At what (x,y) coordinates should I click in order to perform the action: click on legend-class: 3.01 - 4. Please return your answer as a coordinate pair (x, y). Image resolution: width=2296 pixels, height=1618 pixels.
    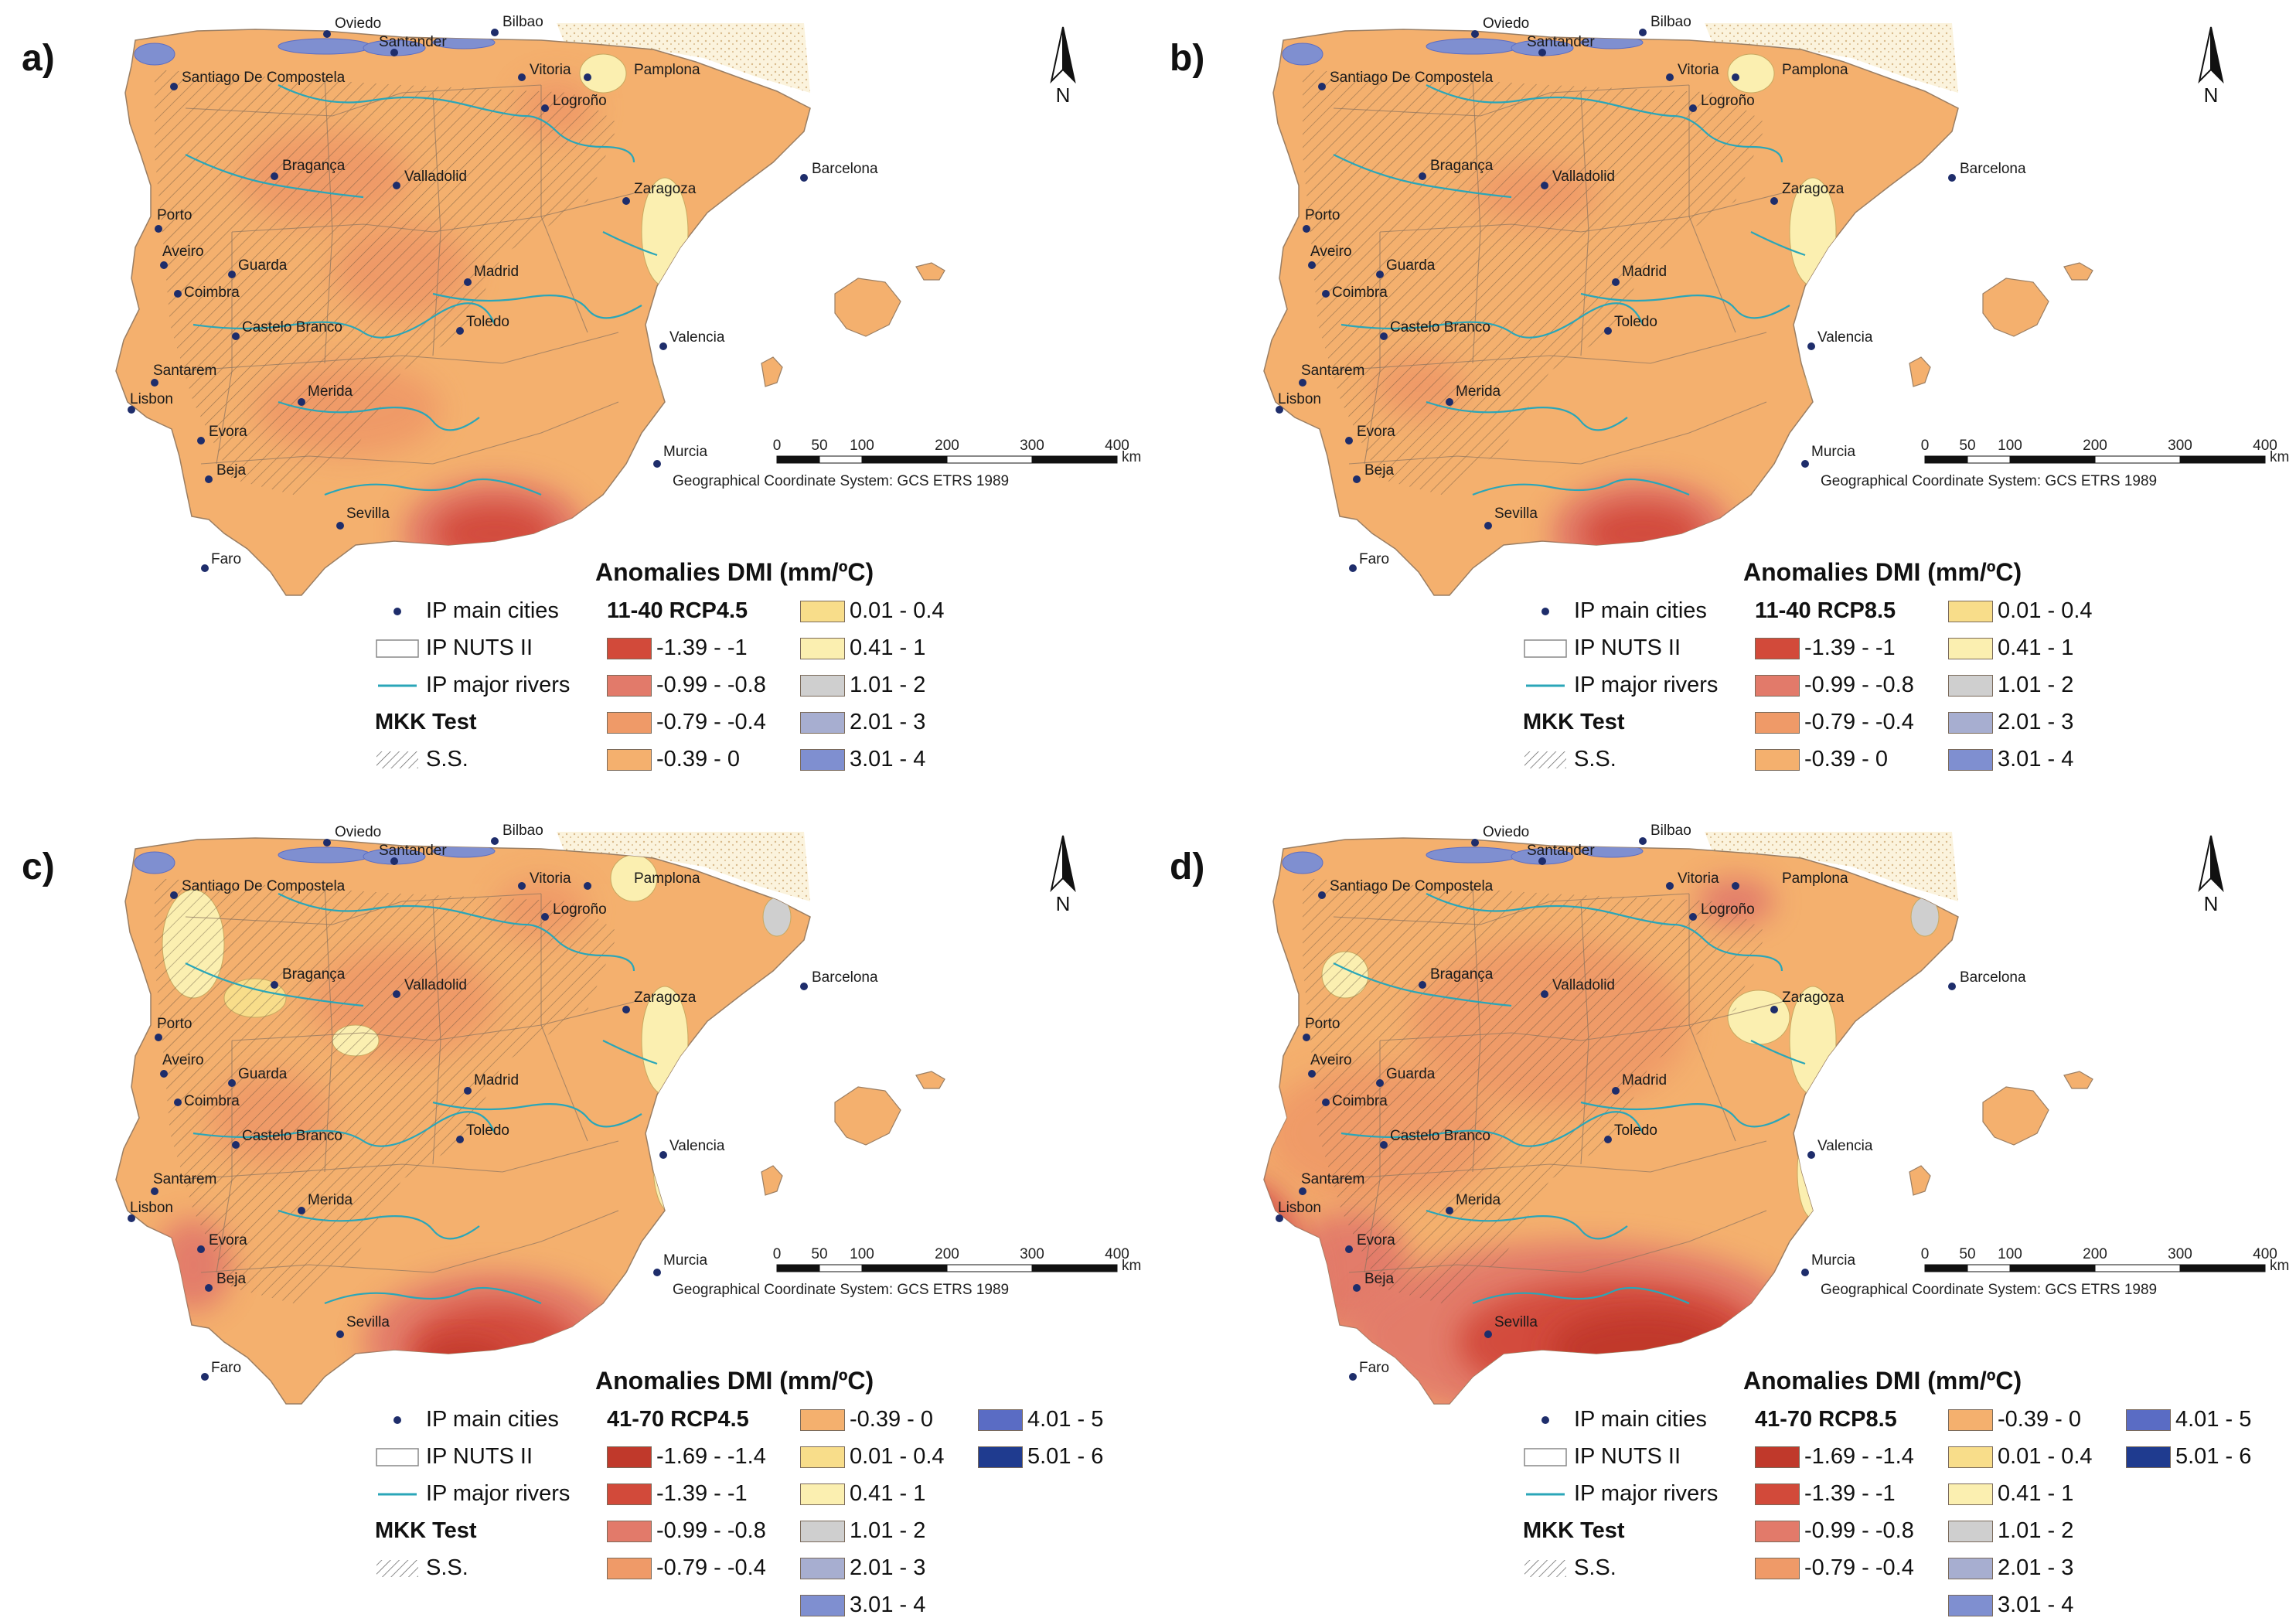
    Looking at the image, I should click on (862, 1604).